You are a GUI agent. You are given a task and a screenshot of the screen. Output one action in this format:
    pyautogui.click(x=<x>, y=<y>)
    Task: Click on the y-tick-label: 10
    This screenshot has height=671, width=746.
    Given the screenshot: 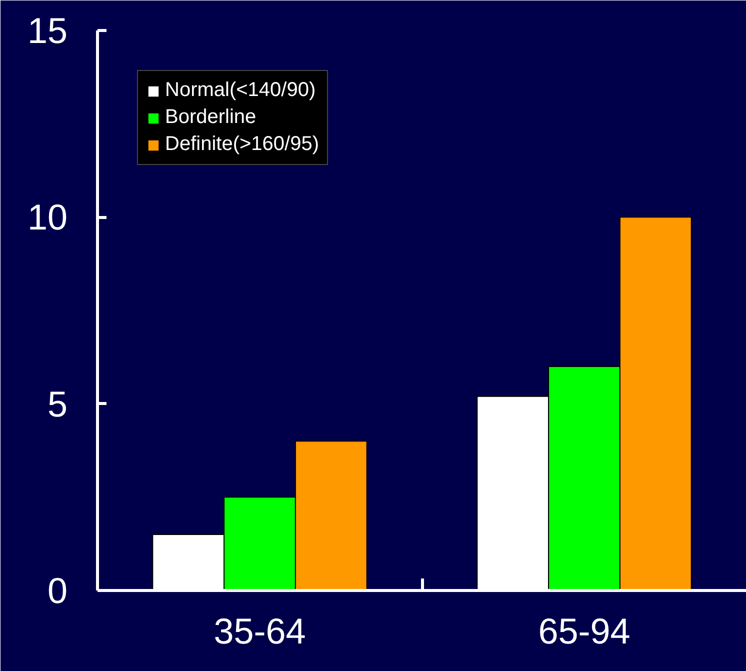 What is the action you would take?
    pyautogui.click(x=47, y=217)
    